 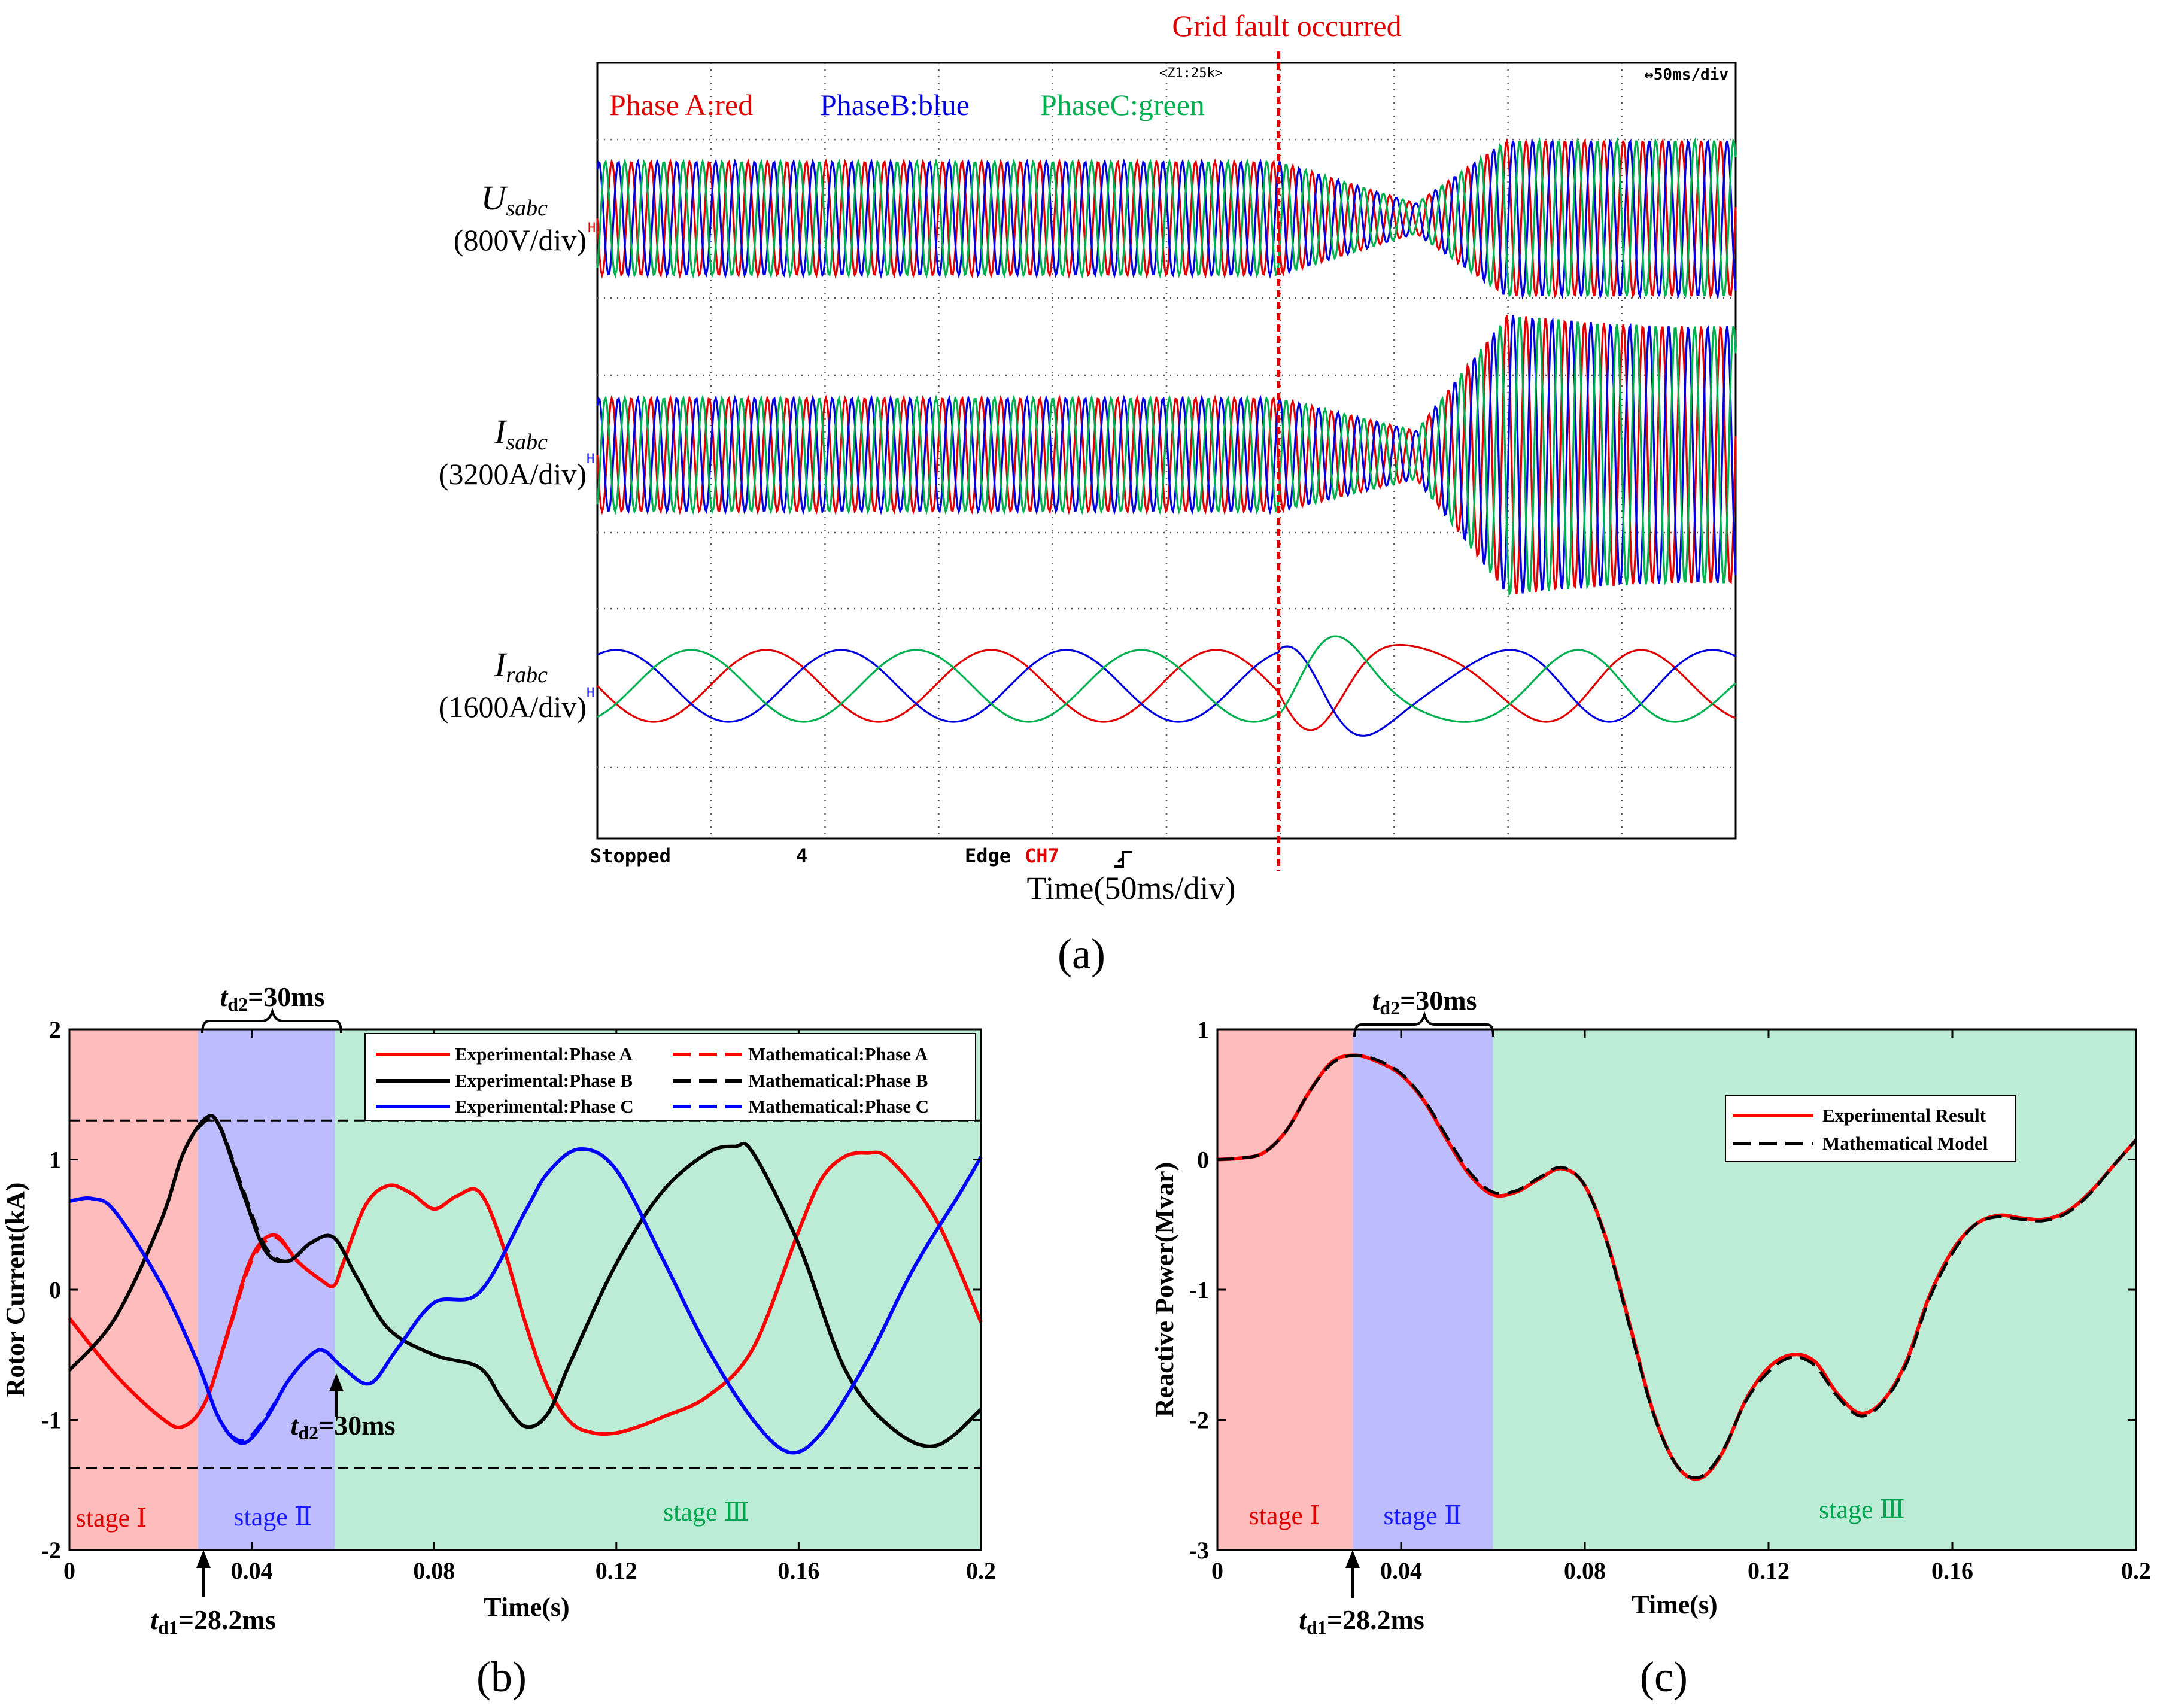 I want to click on c-td1-arrow-head, so click(x=1352, y=1559).